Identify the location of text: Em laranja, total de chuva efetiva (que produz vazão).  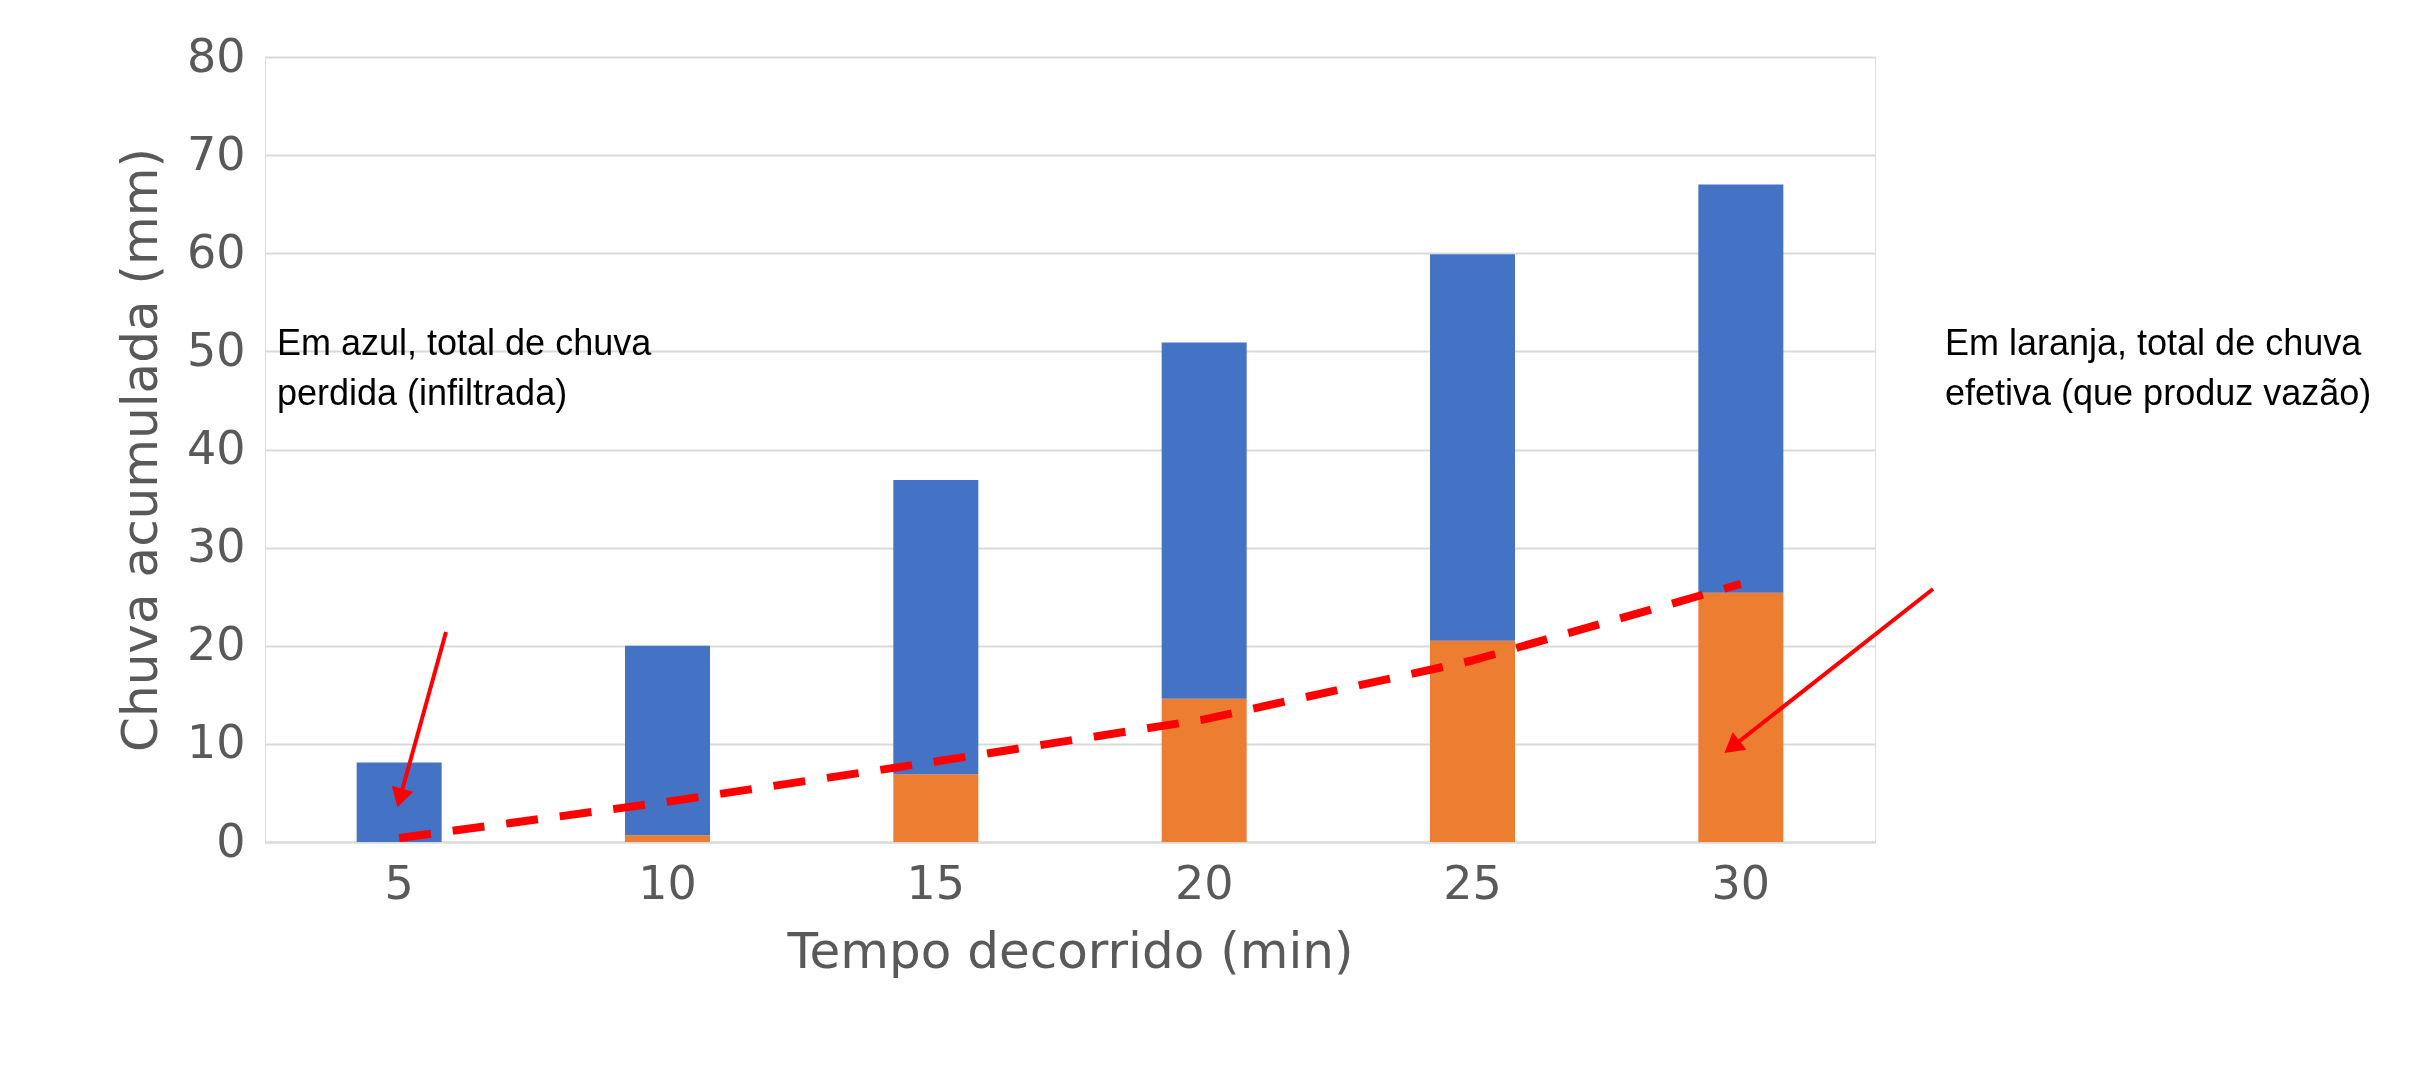
(2158, 367).